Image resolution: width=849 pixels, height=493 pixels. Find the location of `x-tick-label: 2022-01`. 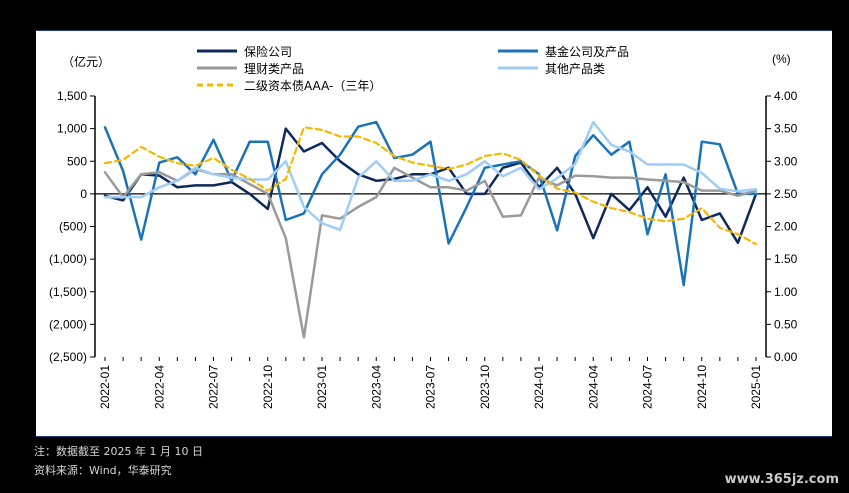

x-tick-label: 2022-01 is located at coordinates (105, 387).